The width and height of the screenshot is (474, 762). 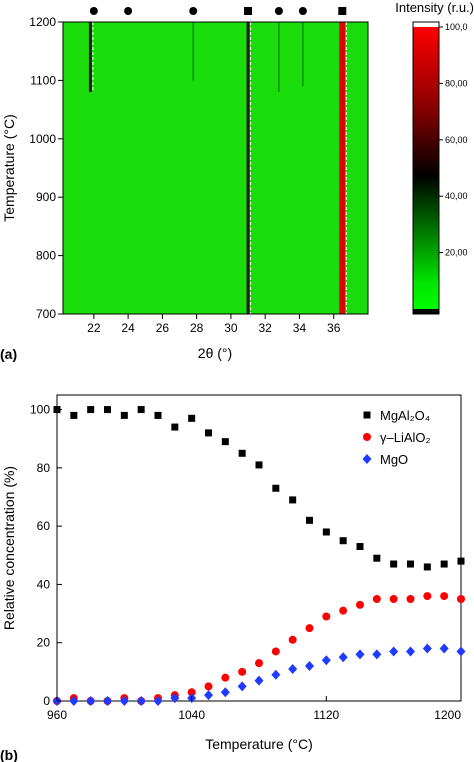 I want to click on scatter-y-tick-label-0: 0, so click(x=46, y=701).